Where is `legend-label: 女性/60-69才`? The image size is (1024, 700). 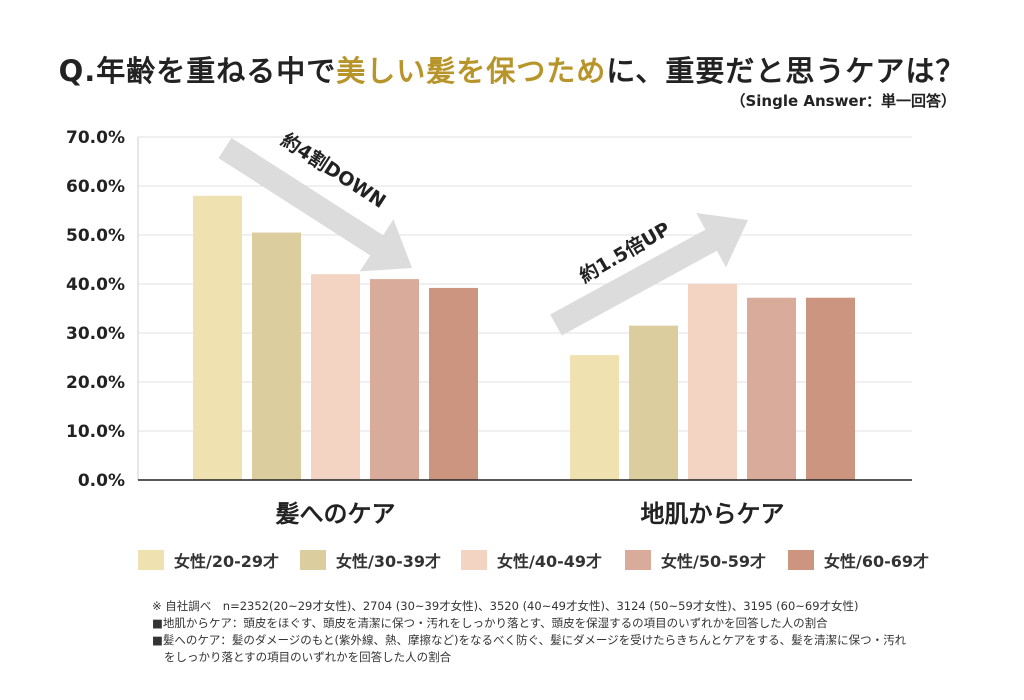 legend-label: 女性/60-69才 is located at coordinates (877, 561).